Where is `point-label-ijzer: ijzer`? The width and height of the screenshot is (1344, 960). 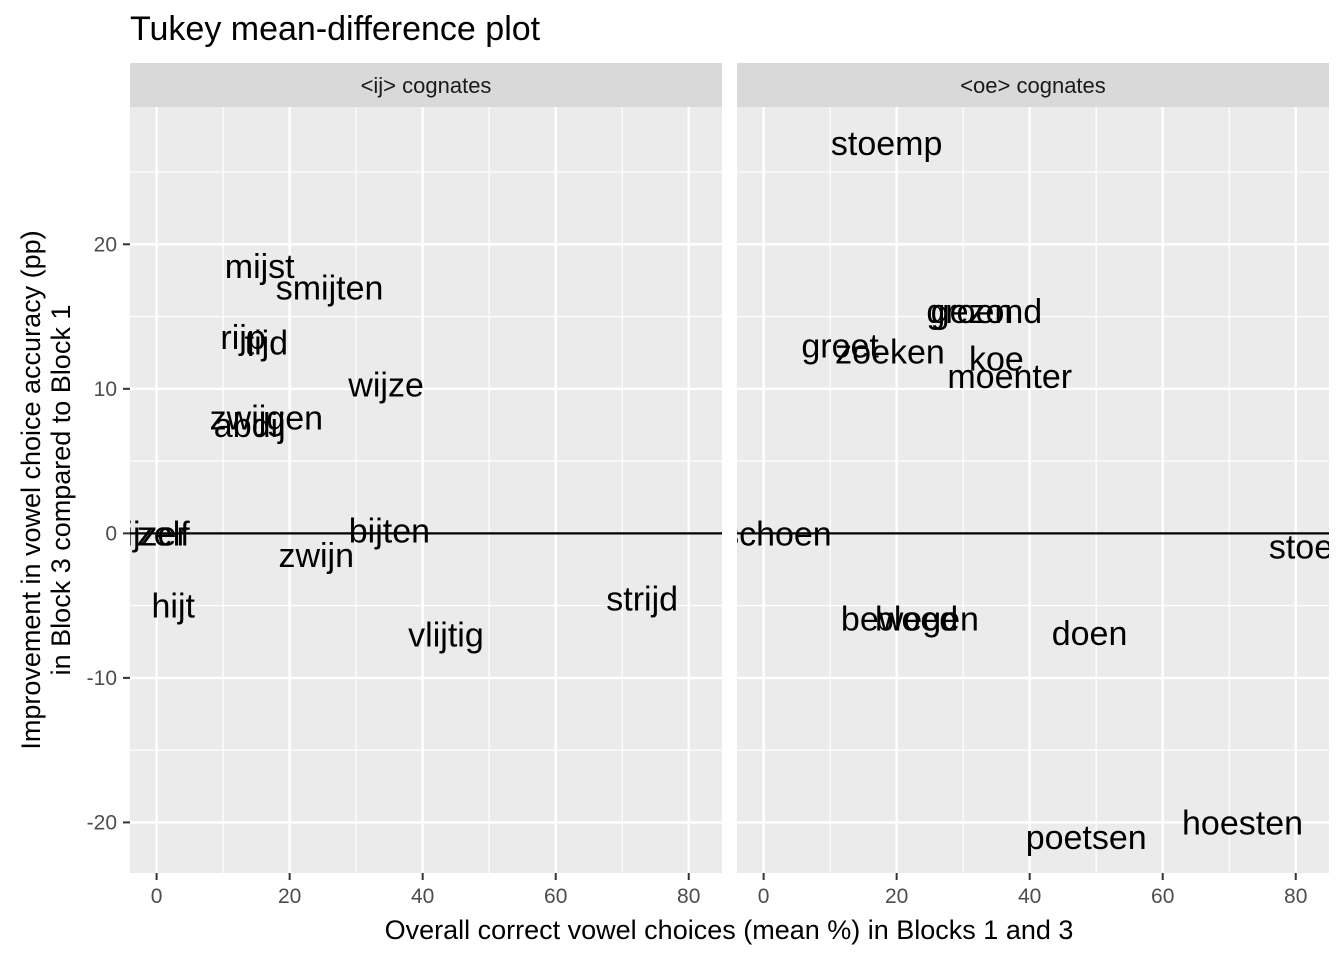 point-label-ijzer: ijzer is located at coordinates (156, 534).